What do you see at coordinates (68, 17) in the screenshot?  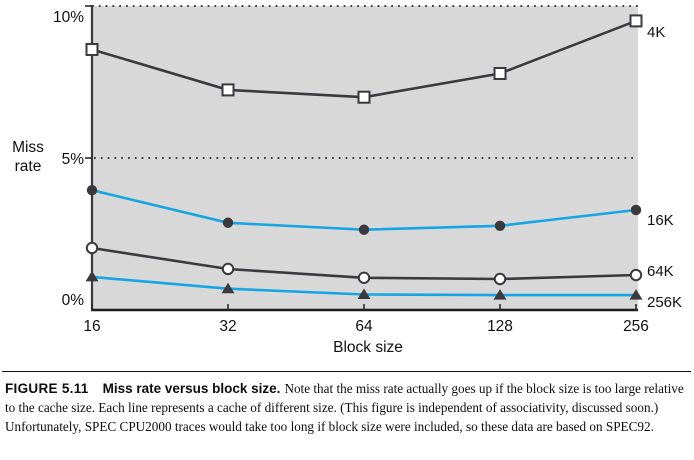 I see `y-tick-label-10: 10%` at bounding box center [68, 17].